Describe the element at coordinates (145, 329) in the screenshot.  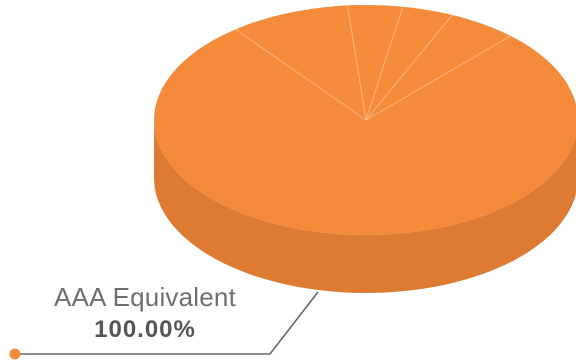
I see `slice-value: 100.00%` at that location.